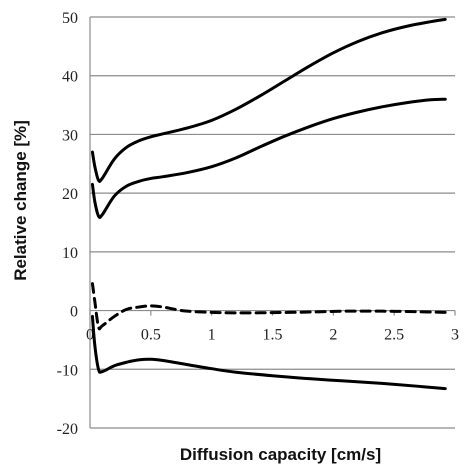  I want to click on y-tick-label: 0, so click(74, 312).